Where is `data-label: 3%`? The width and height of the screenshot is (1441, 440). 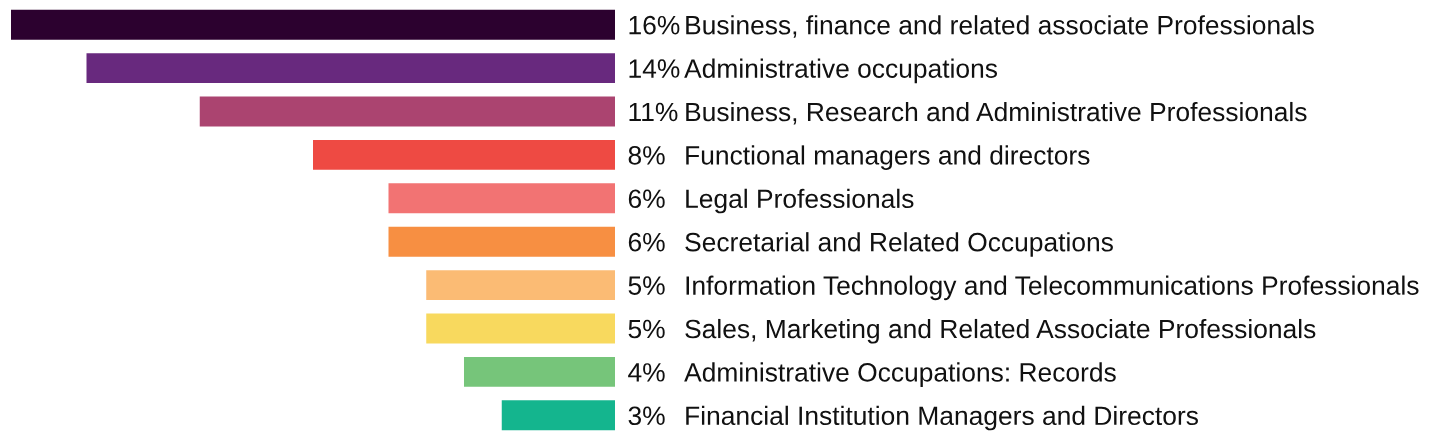 data-label: 3% is located at coordinates (646, 416).